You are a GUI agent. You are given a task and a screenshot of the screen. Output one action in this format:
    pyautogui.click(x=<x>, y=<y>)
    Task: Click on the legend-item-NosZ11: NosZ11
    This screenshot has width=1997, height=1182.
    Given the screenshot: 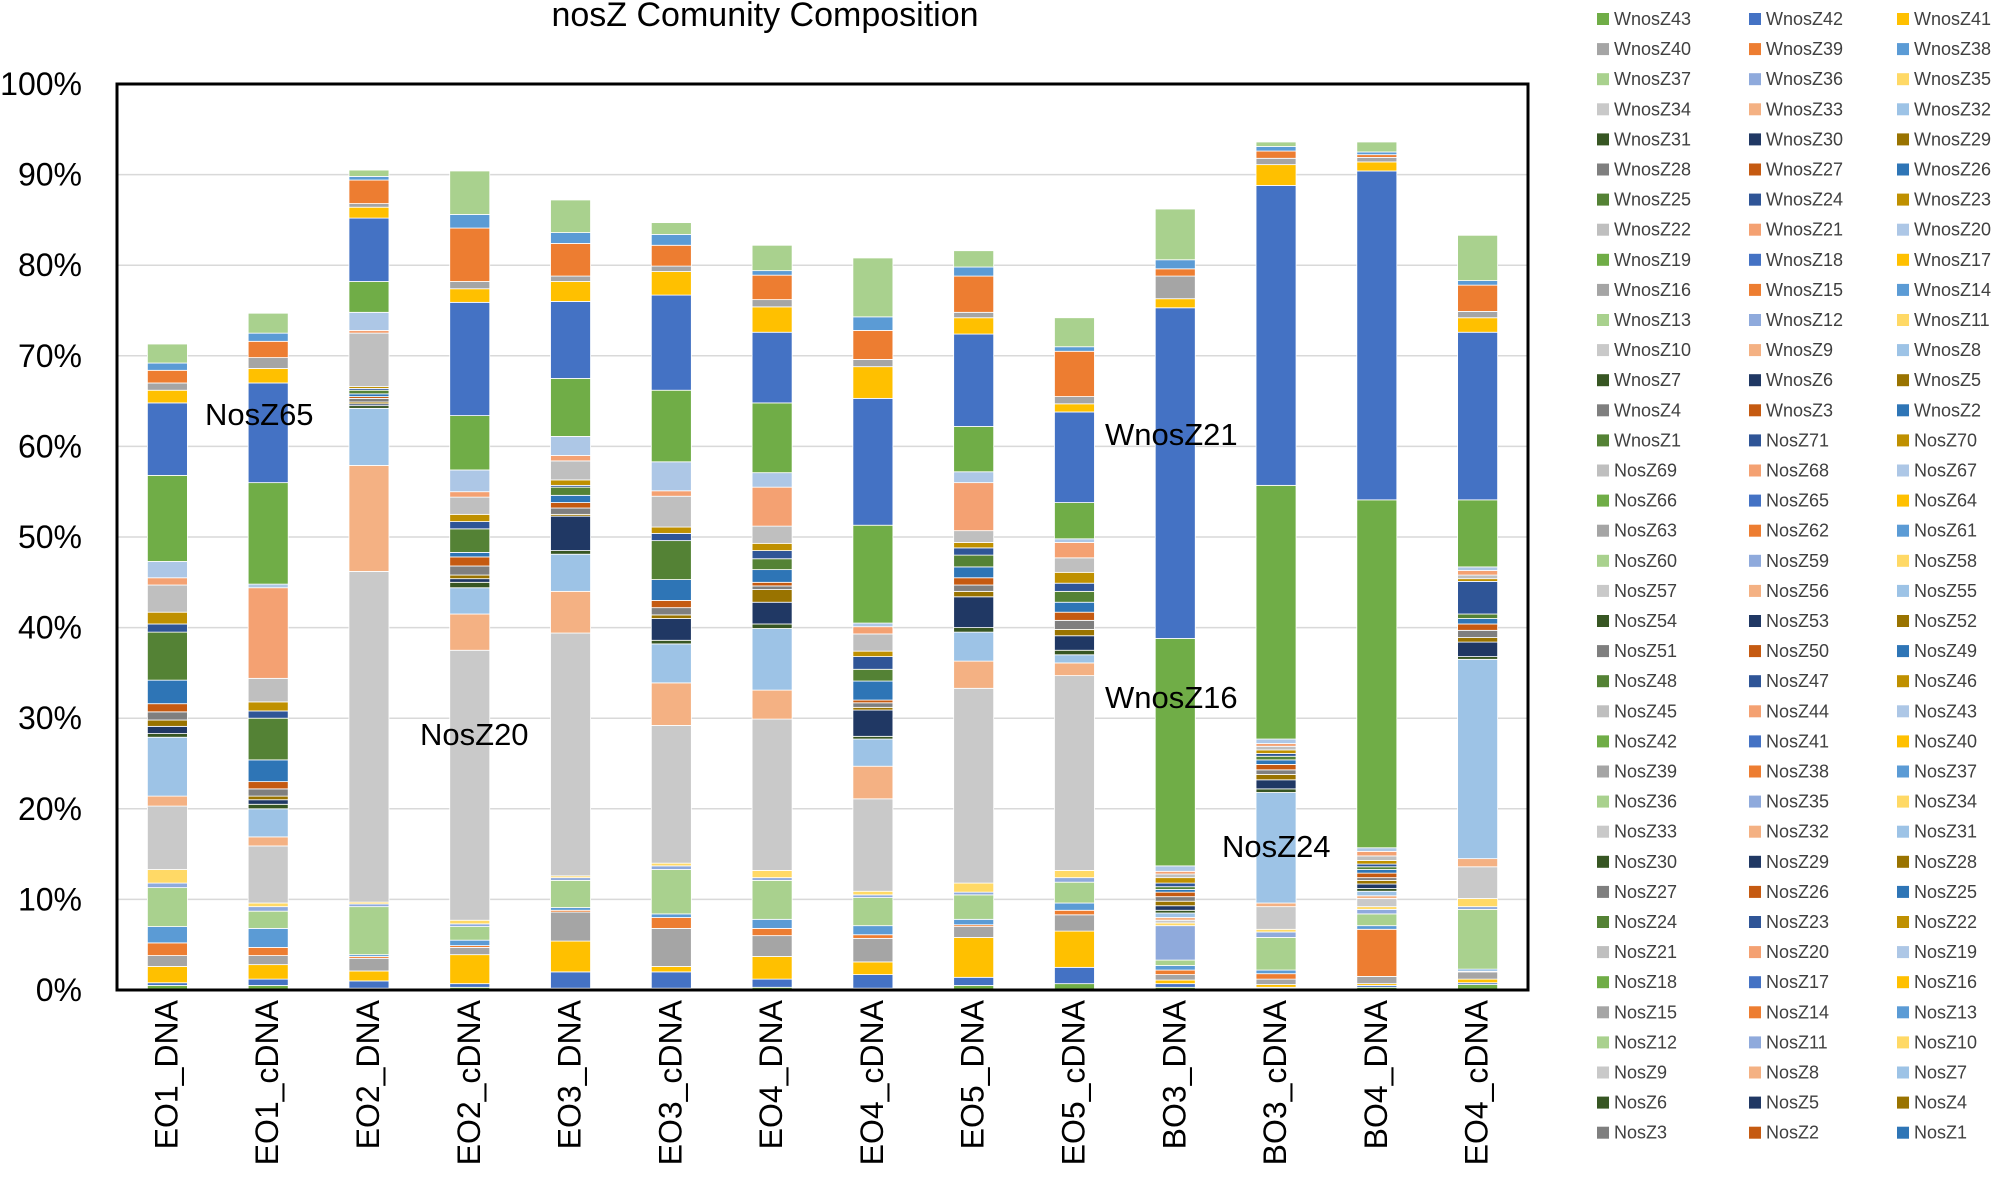 What is the action you would take?
    pyautogui.click(x=1788, y=1042)
    